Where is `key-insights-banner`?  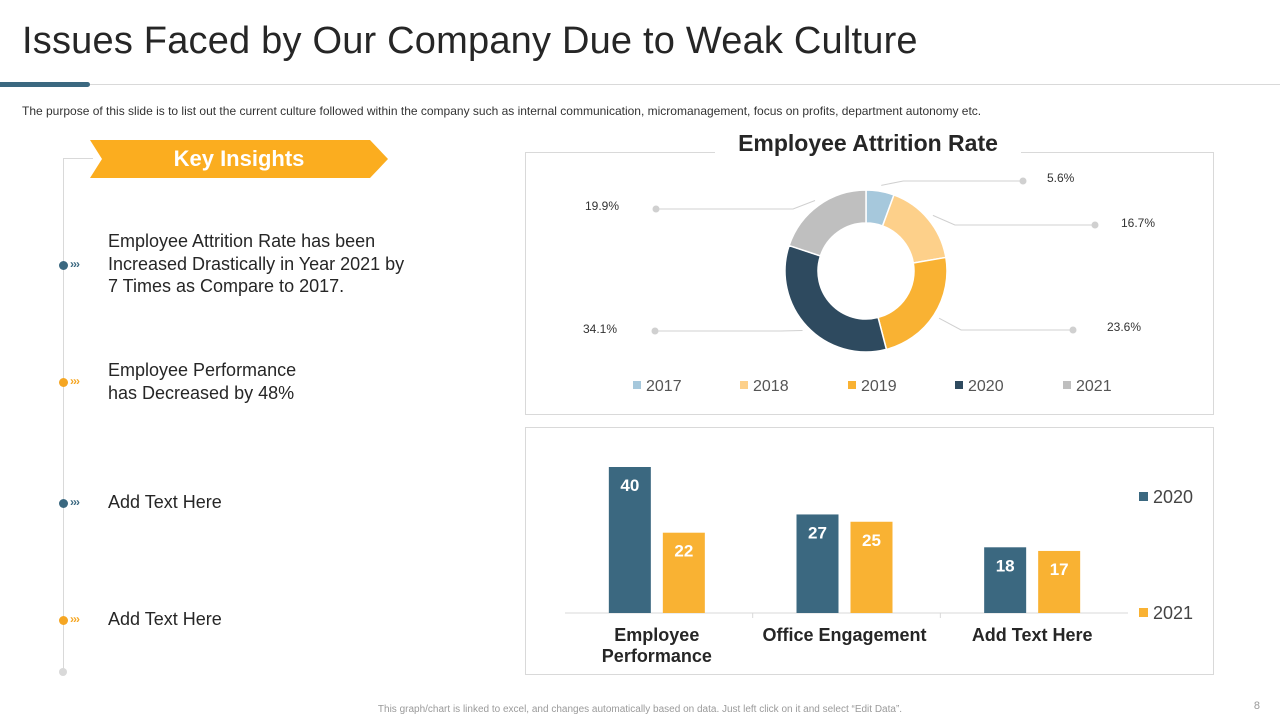 key-insights-banner is located at coordinates (239, 159).